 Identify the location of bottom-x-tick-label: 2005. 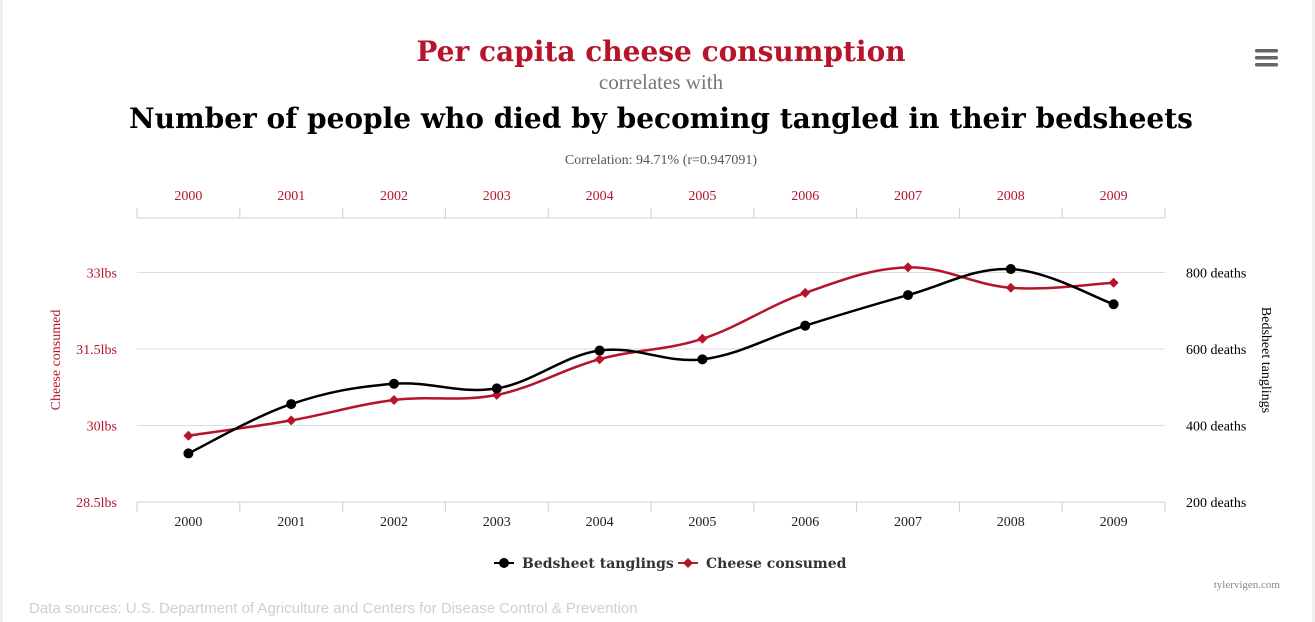
(702, 522).